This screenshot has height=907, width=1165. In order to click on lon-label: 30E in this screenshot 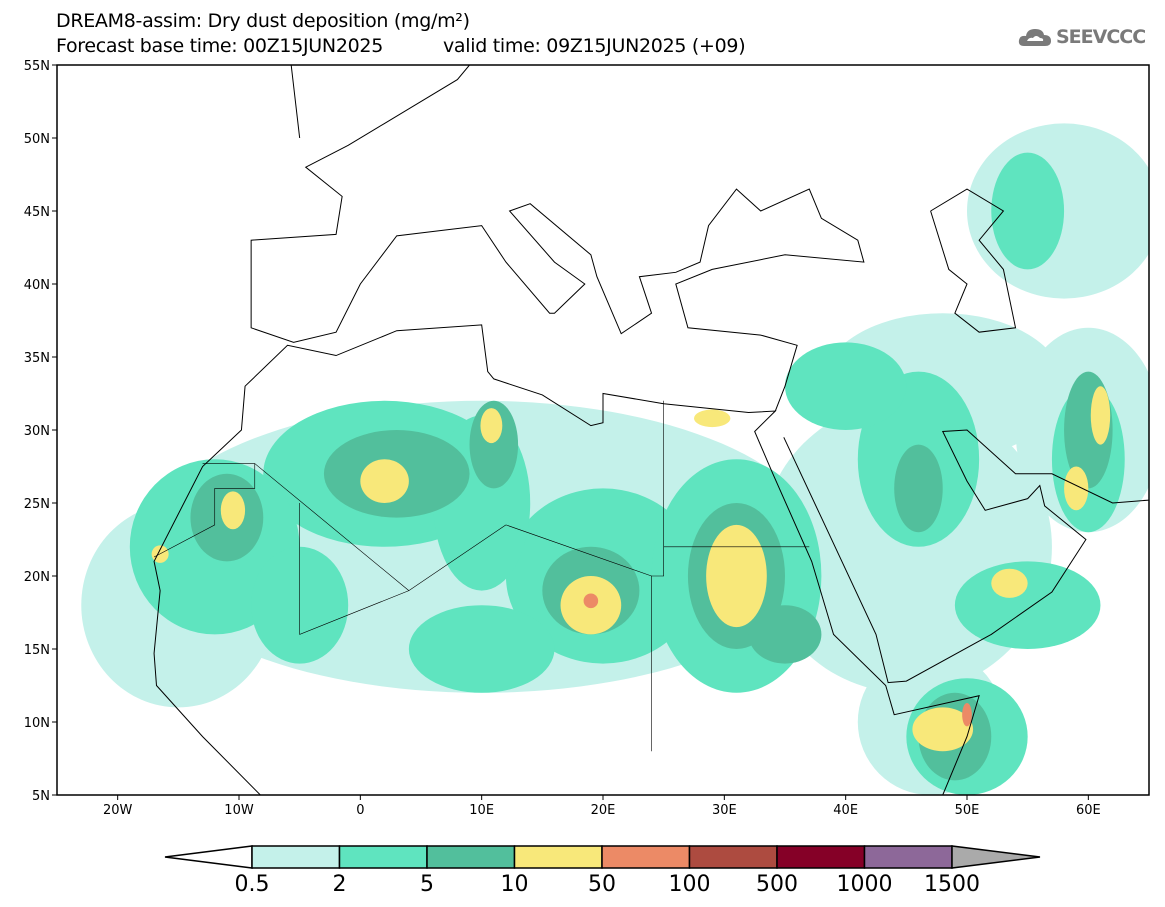, I will do `click(724, 810)`.